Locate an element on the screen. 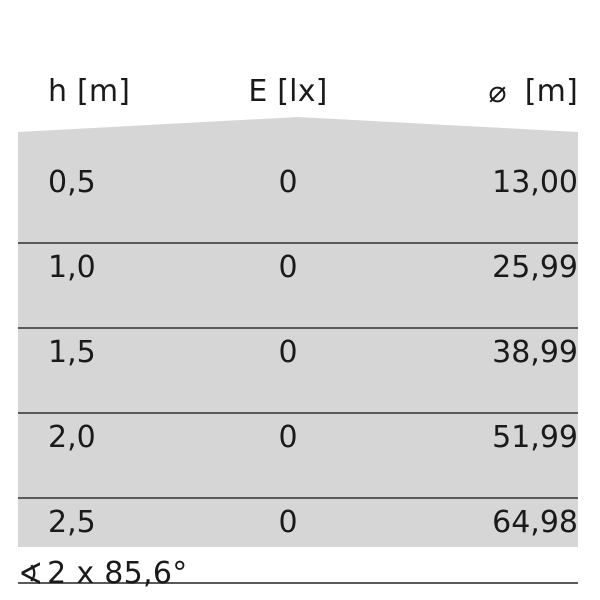 The width and height of the screenshot is (600, 600). cell-diameter: 51,99 is located at coordinates (535, 437).